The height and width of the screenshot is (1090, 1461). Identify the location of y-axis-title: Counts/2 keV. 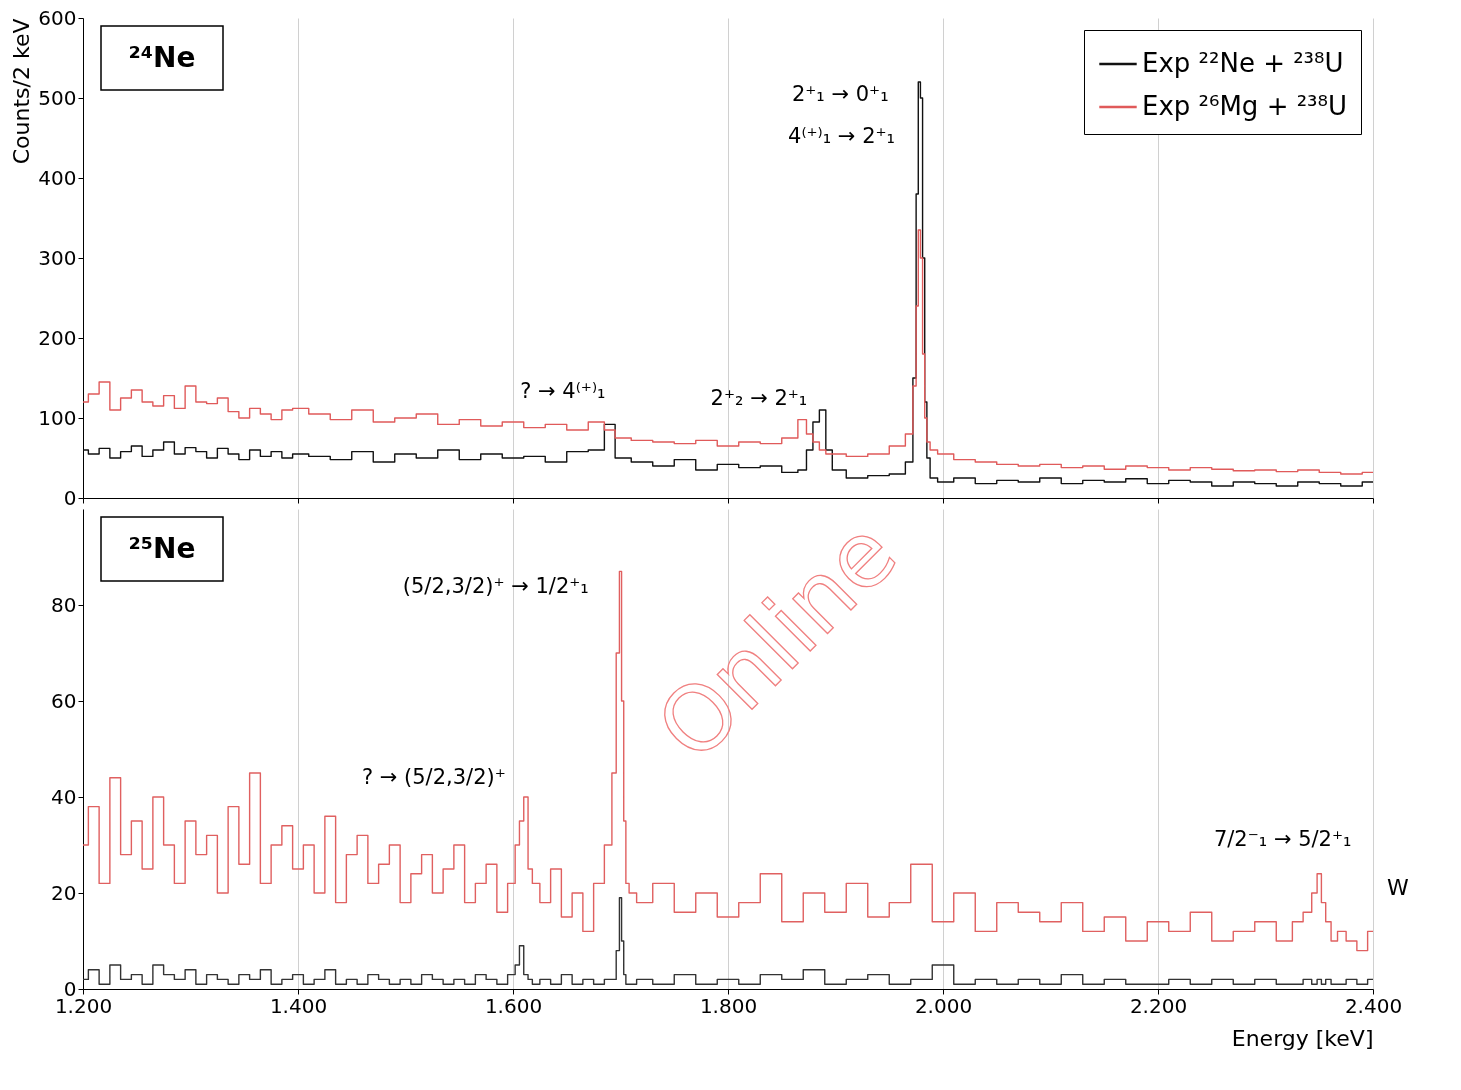
(22, 91).